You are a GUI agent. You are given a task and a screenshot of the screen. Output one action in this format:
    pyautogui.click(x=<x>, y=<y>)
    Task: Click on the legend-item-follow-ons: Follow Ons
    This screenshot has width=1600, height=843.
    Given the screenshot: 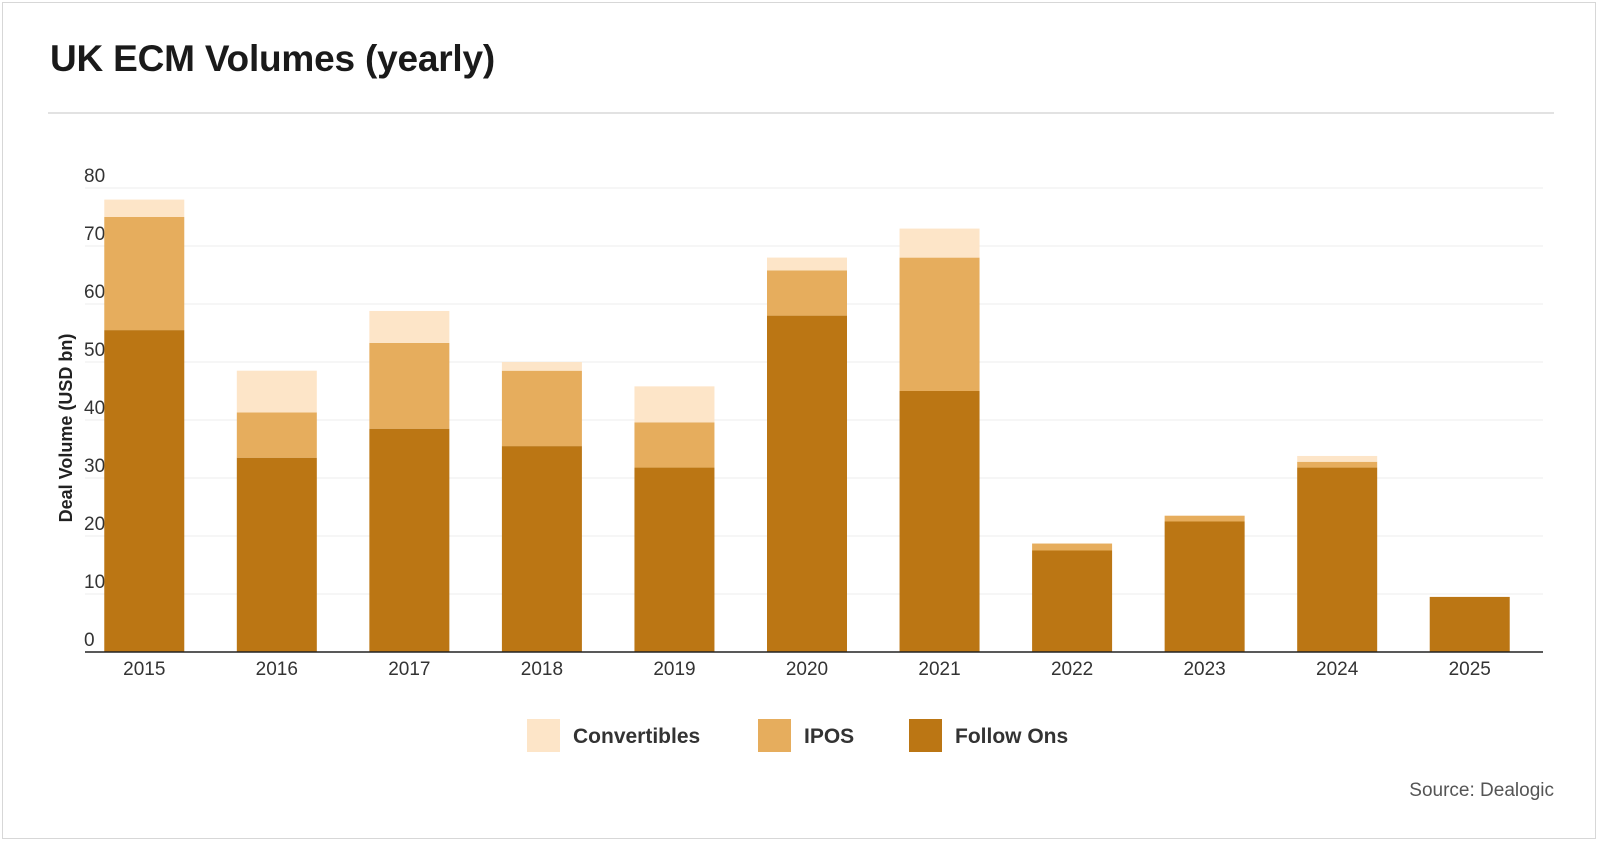 What is the action you would take?
    pyautogui.click(x=988, y=735)
    